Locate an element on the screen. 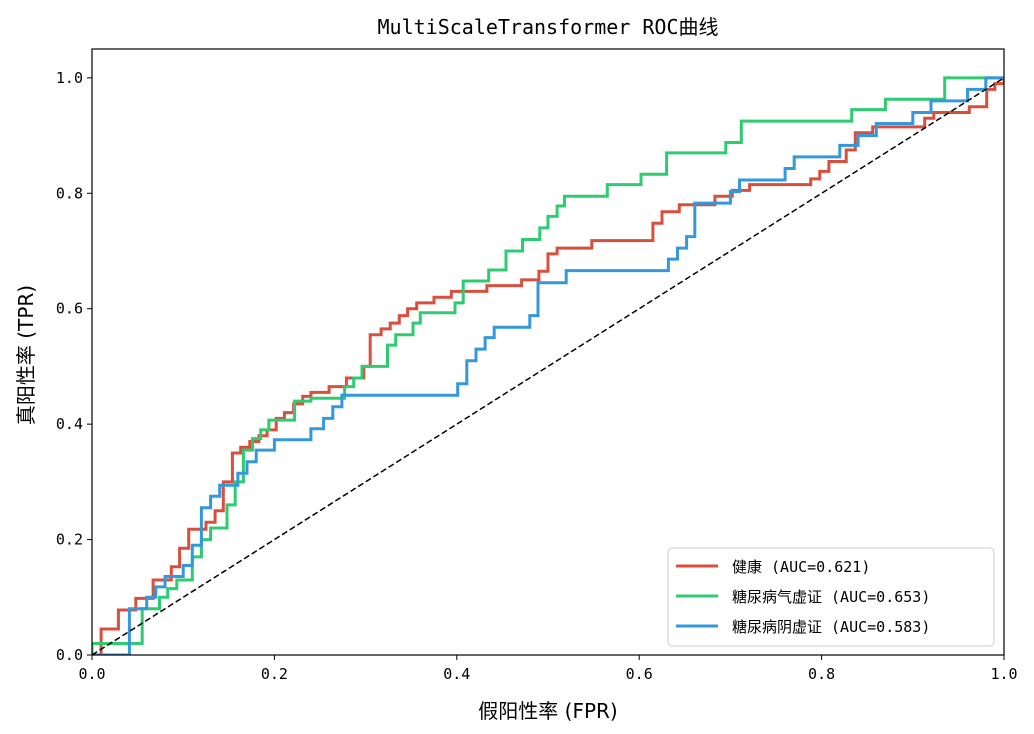 Image resolution: width=1034 pixels, height=734 pixels. x-tick-label-0: 0.0 is located at coordinates (91, 674).